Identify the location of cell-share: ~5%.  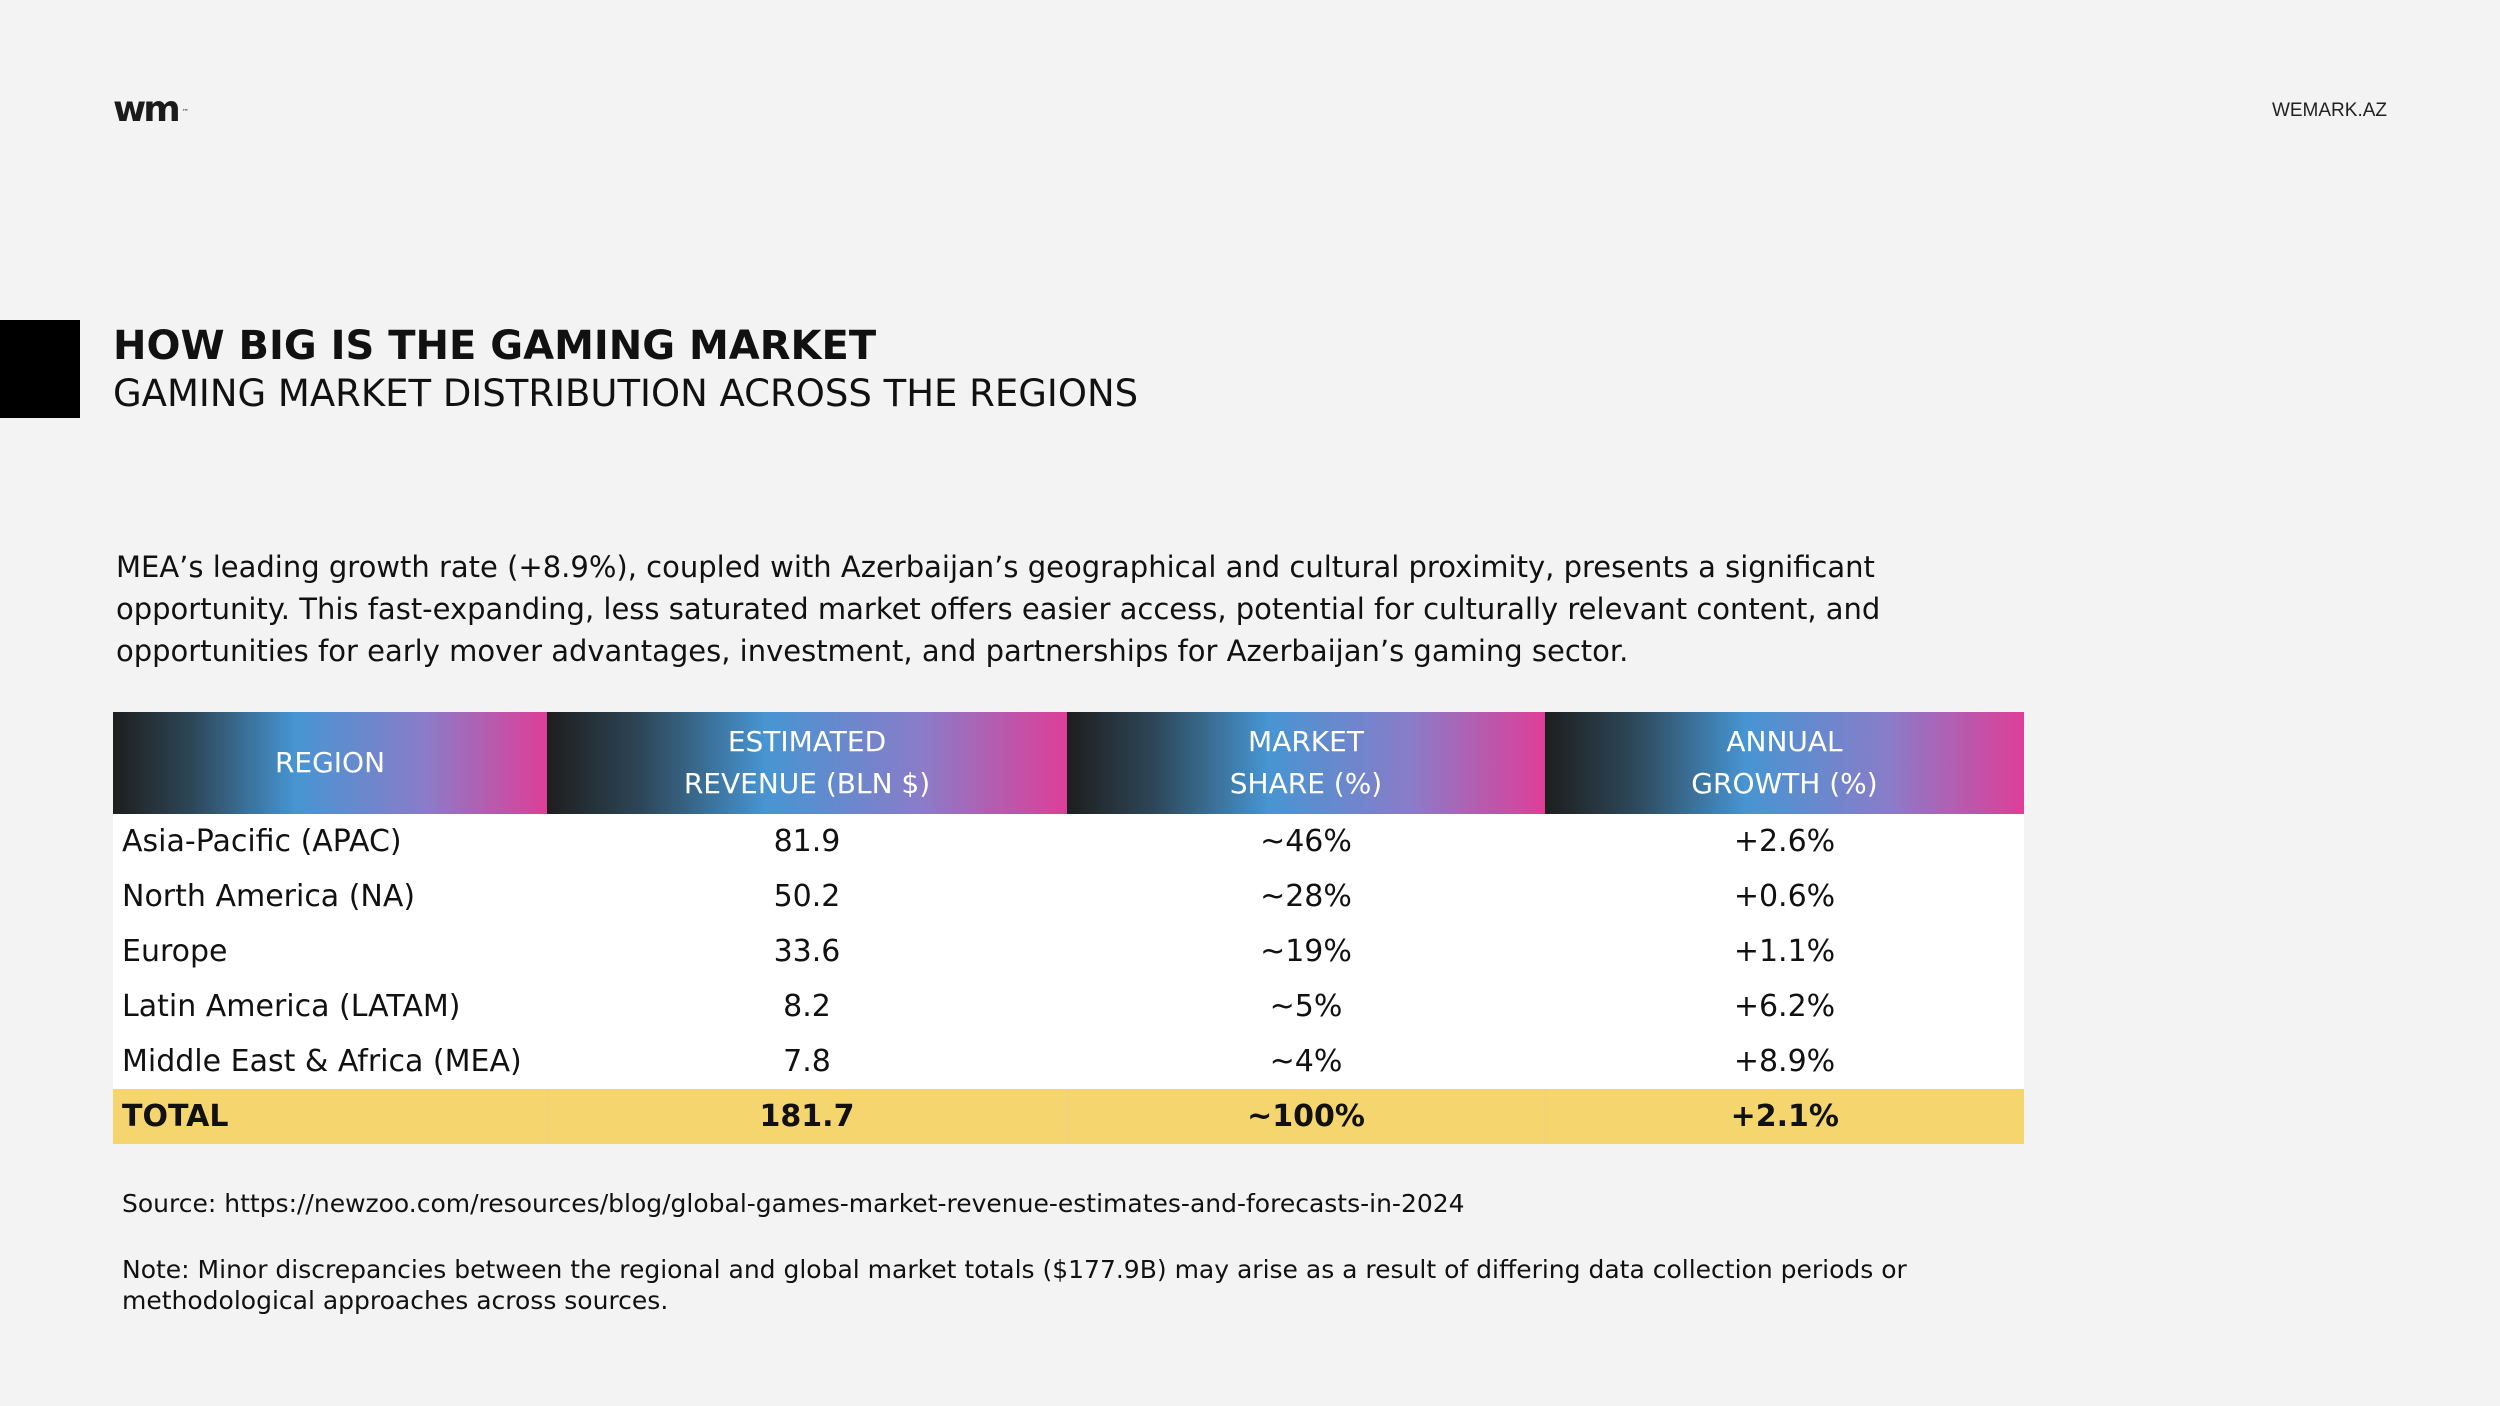
(1306, 1006).